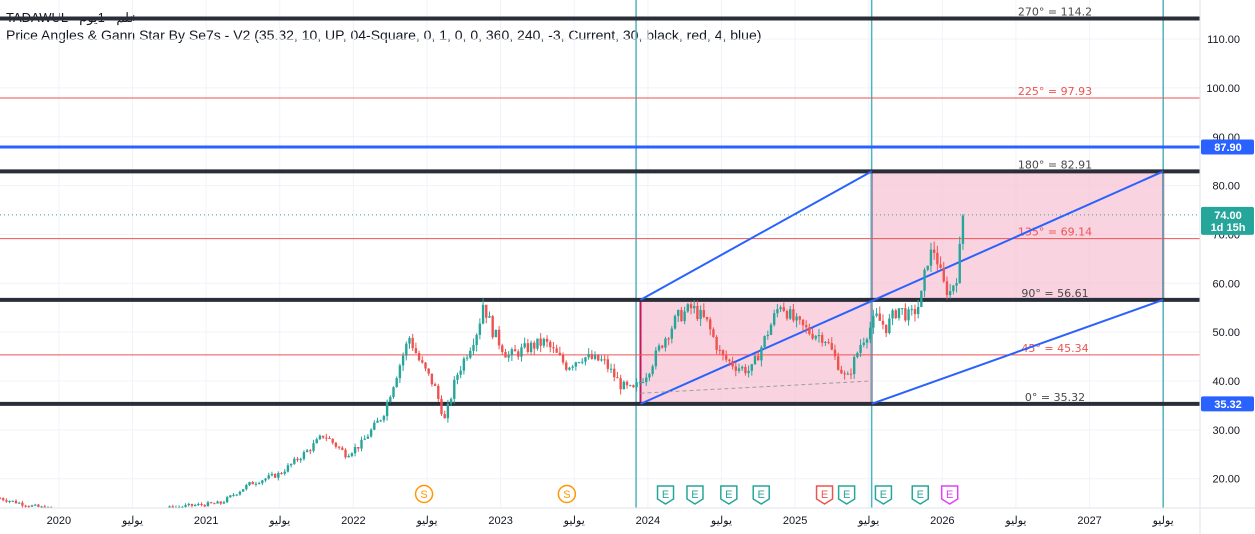 This screenshot has width=1255, height=534. Describe the element at coordinates (206, 521) in the screenshot. I see `time-axis-tick: 2021` at that location.